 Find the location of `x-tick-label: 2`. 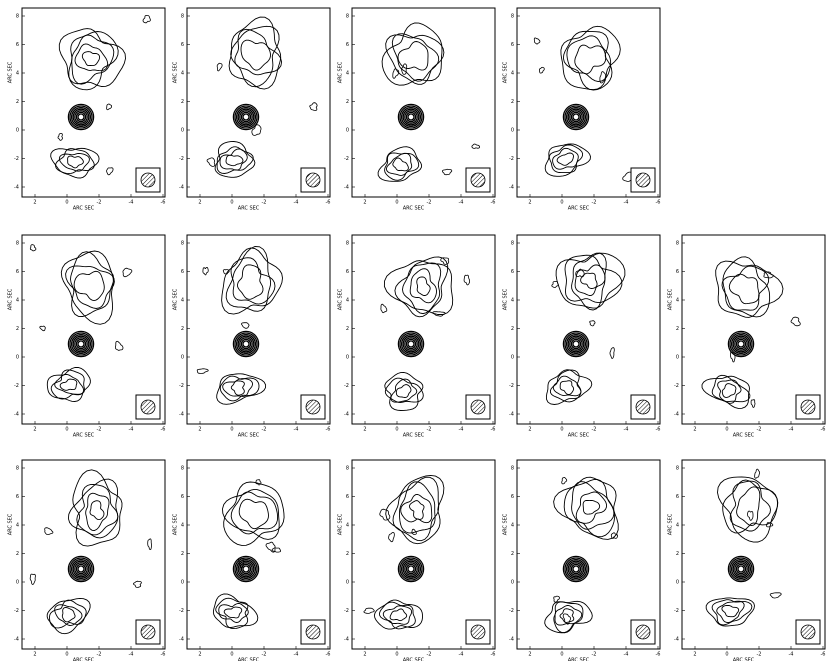

x-tick-label: 2 is located at coordinates (199, 655).